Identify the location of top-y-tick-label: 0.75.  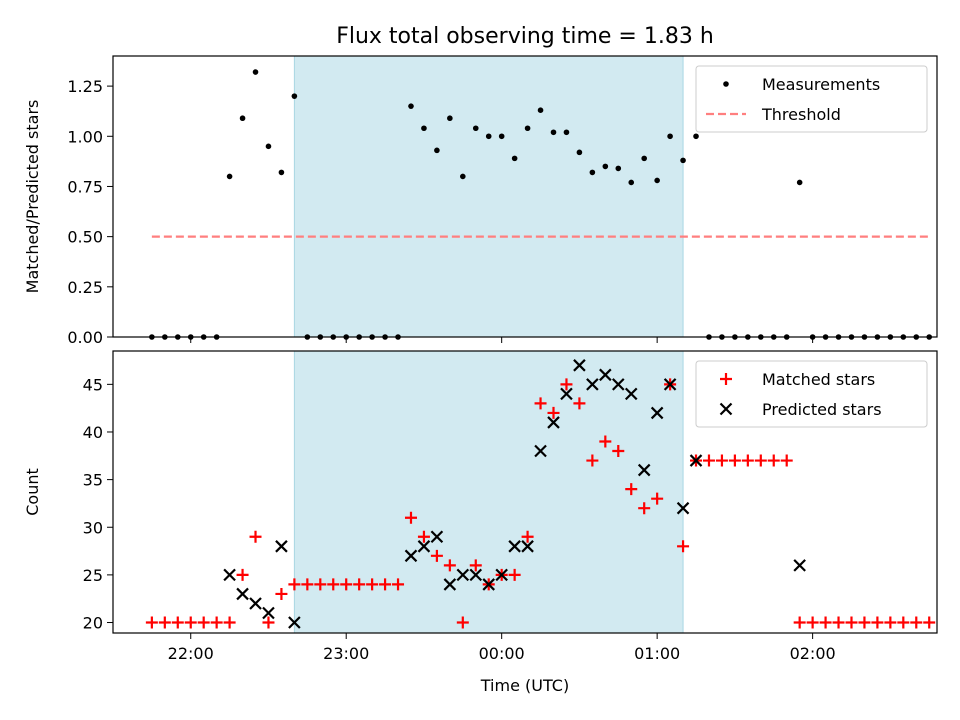
(85, 186).